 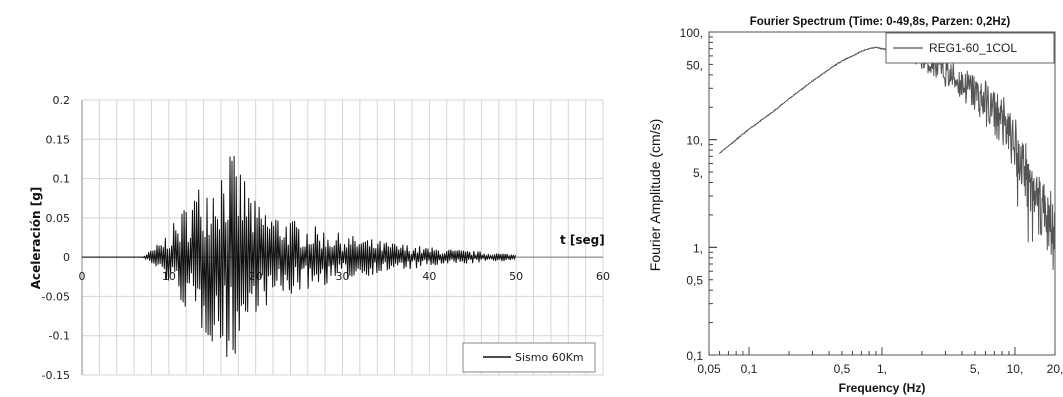 What do you see at coordinates (1015, 369) in the screenshot?
I see `right-x-tick-label: 10,` at bounding box center [1015, 369].